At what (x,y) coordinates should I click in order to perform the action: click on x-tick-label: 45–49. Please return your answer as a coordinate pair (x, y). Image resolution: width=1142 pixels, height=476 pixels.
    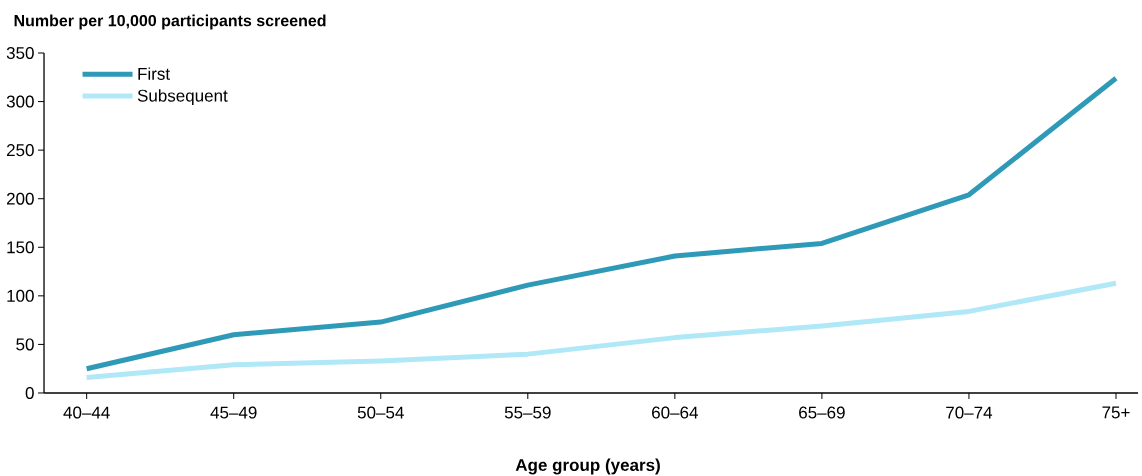
    Looking at the image, I should click on (233, 412).